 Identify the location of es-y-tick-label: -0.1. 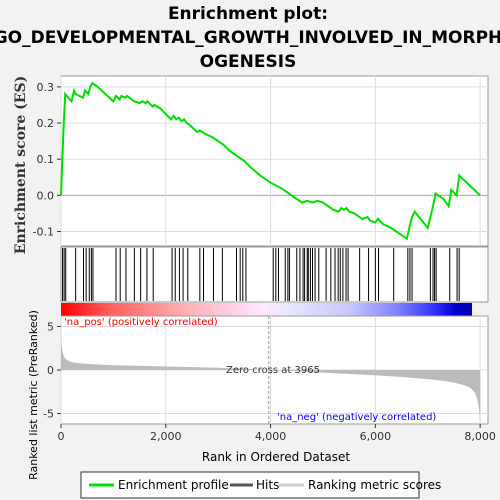
(43, 232).